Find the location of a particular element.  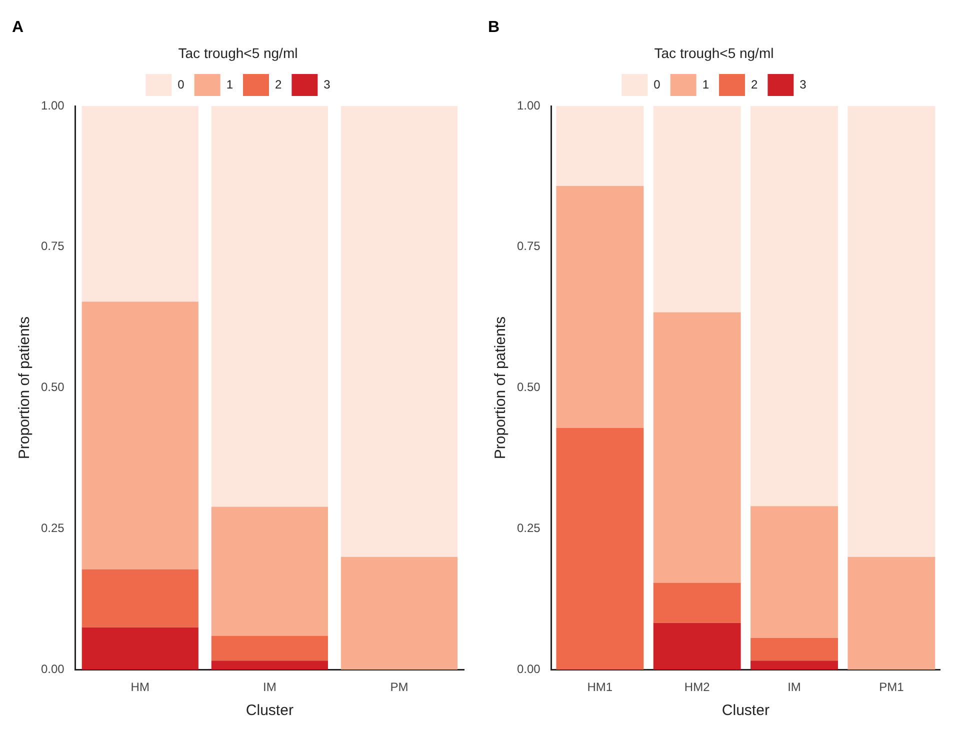

chart-title: B is located at coordinates (494, 27).